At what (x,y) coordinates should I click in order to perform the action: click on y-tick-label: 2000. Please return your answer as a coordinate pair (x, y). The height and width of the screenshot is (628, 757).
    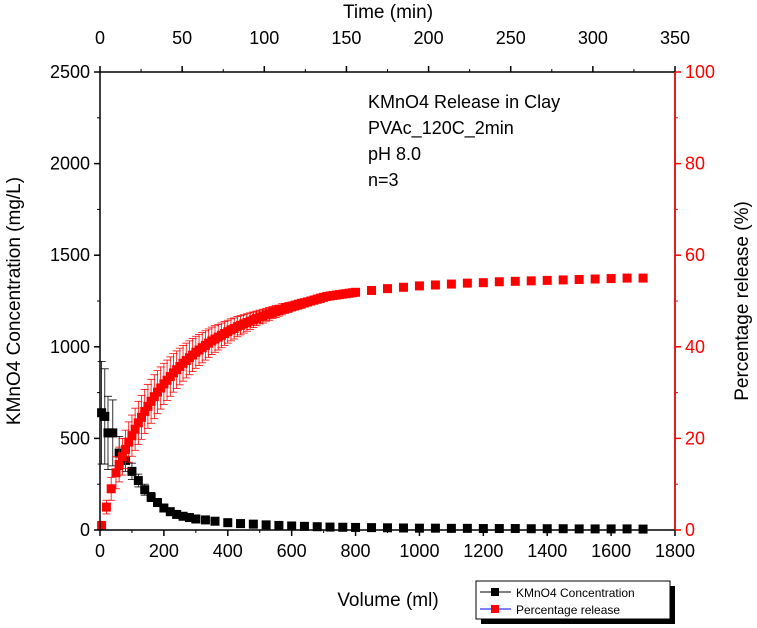
    Looking at the image, I should click on (70, 164).